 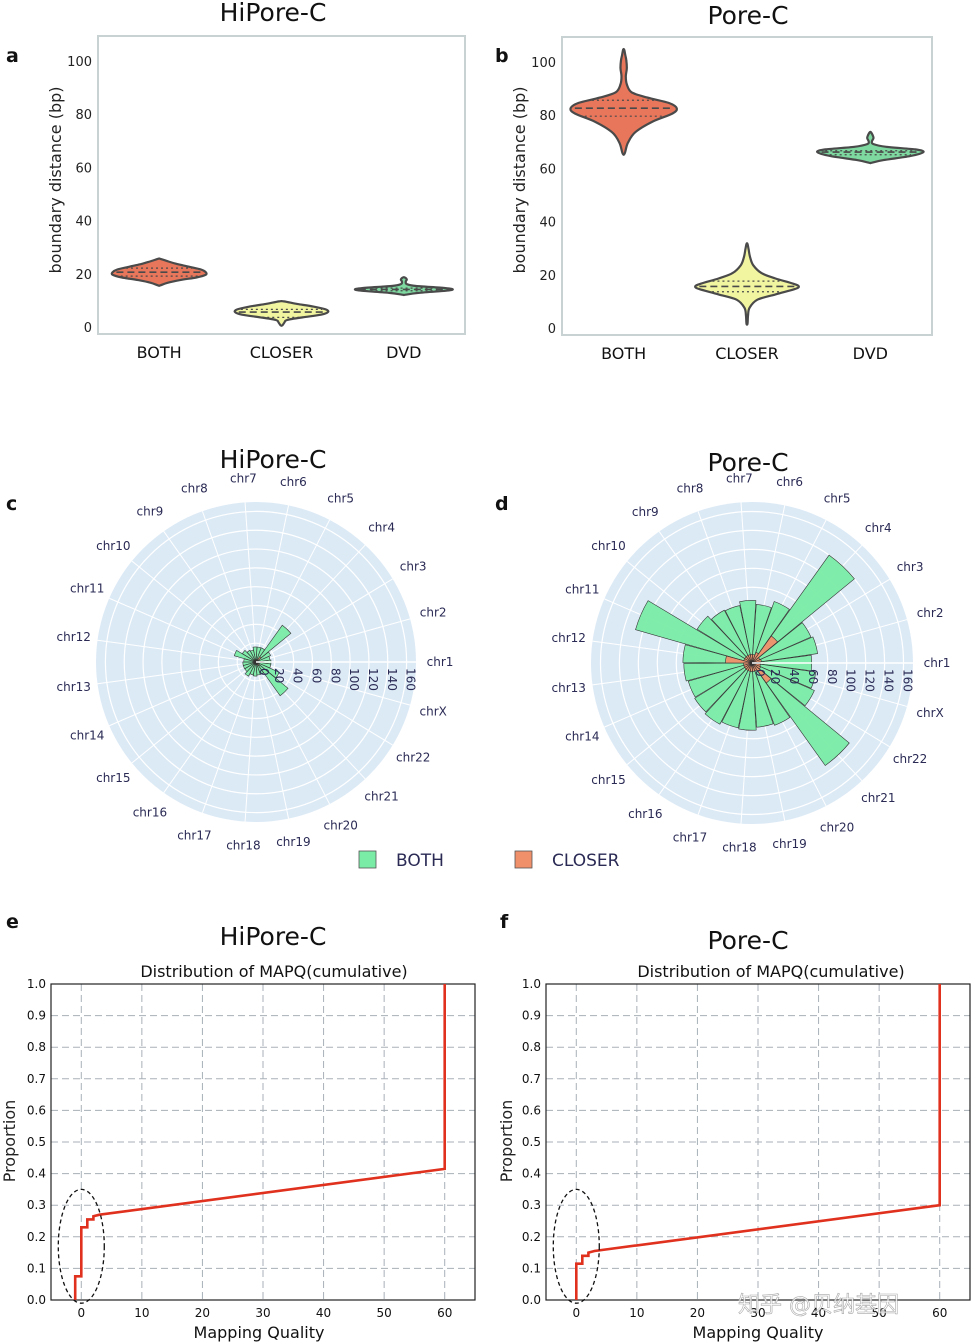 I want to click on panel-b-violin-closer, so click(x=747, y=284).